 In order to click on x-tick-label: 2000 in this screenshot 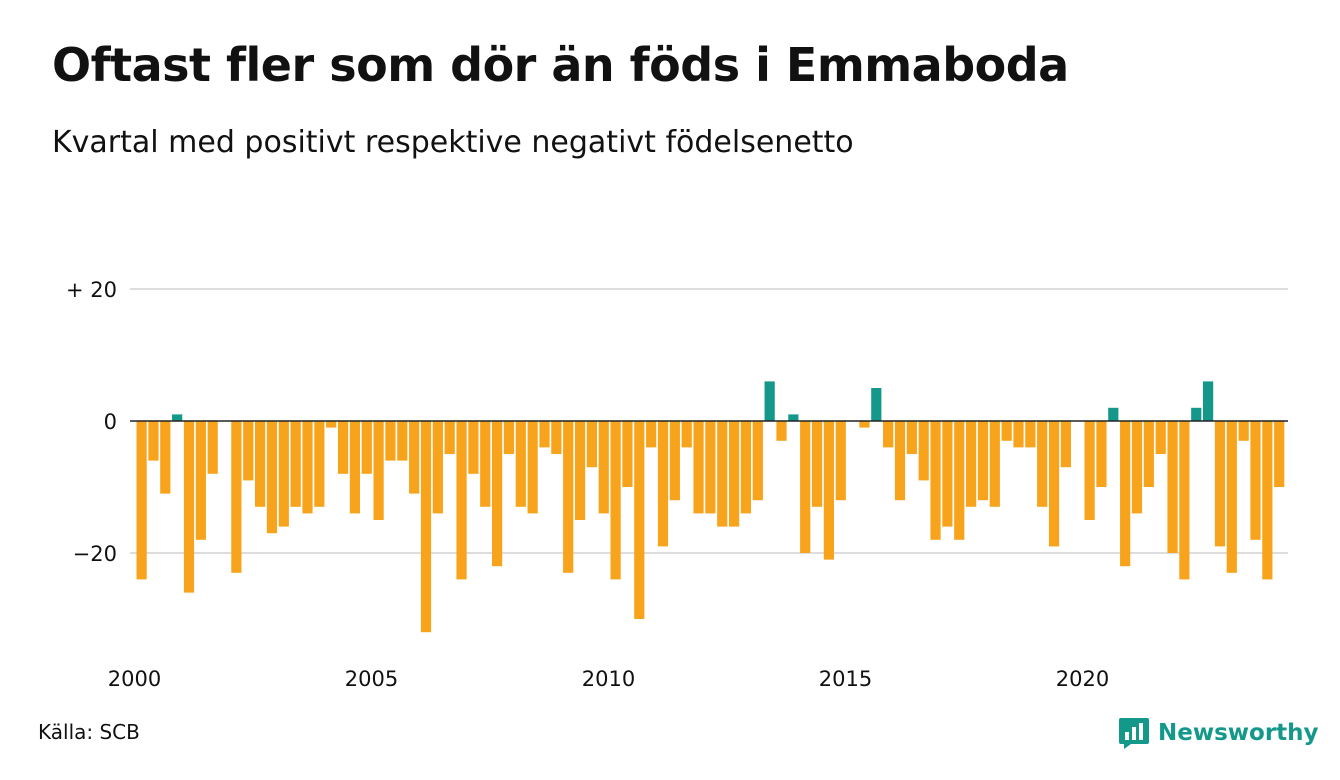, I will do `click(134, 679)`.